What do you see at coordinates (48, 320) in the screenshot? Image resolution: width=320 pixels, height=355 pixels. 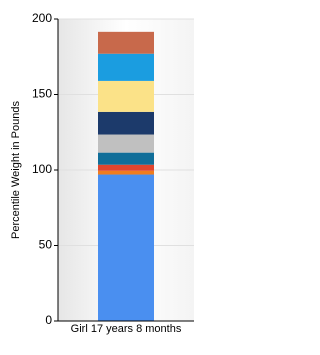 I see `y-tick-label: 0` at bounding box center [48, 320].